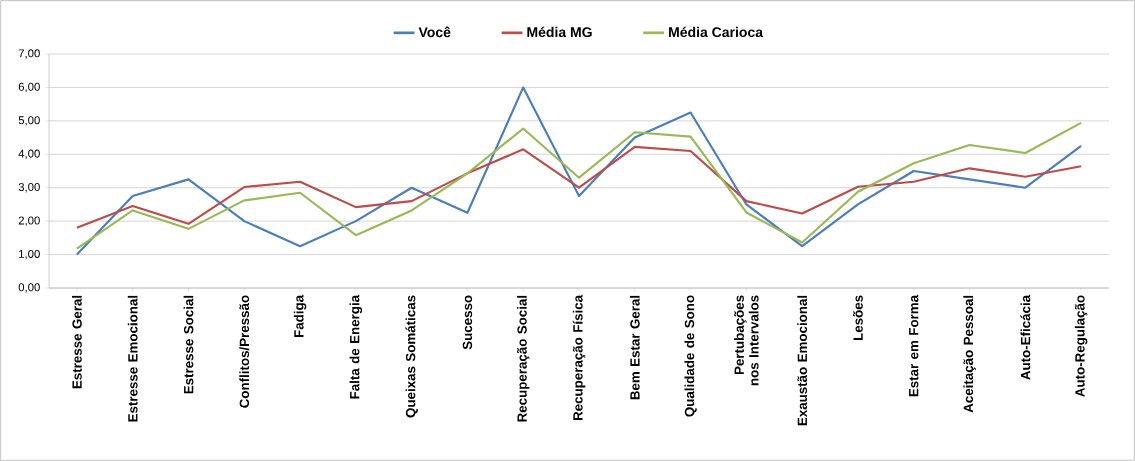 The width and height of the screenshot is (1135, 461). Describe the element at coordinates (132, 358) in the screenshot. I see `x-tick-label: Estresse Emocional` at that location.